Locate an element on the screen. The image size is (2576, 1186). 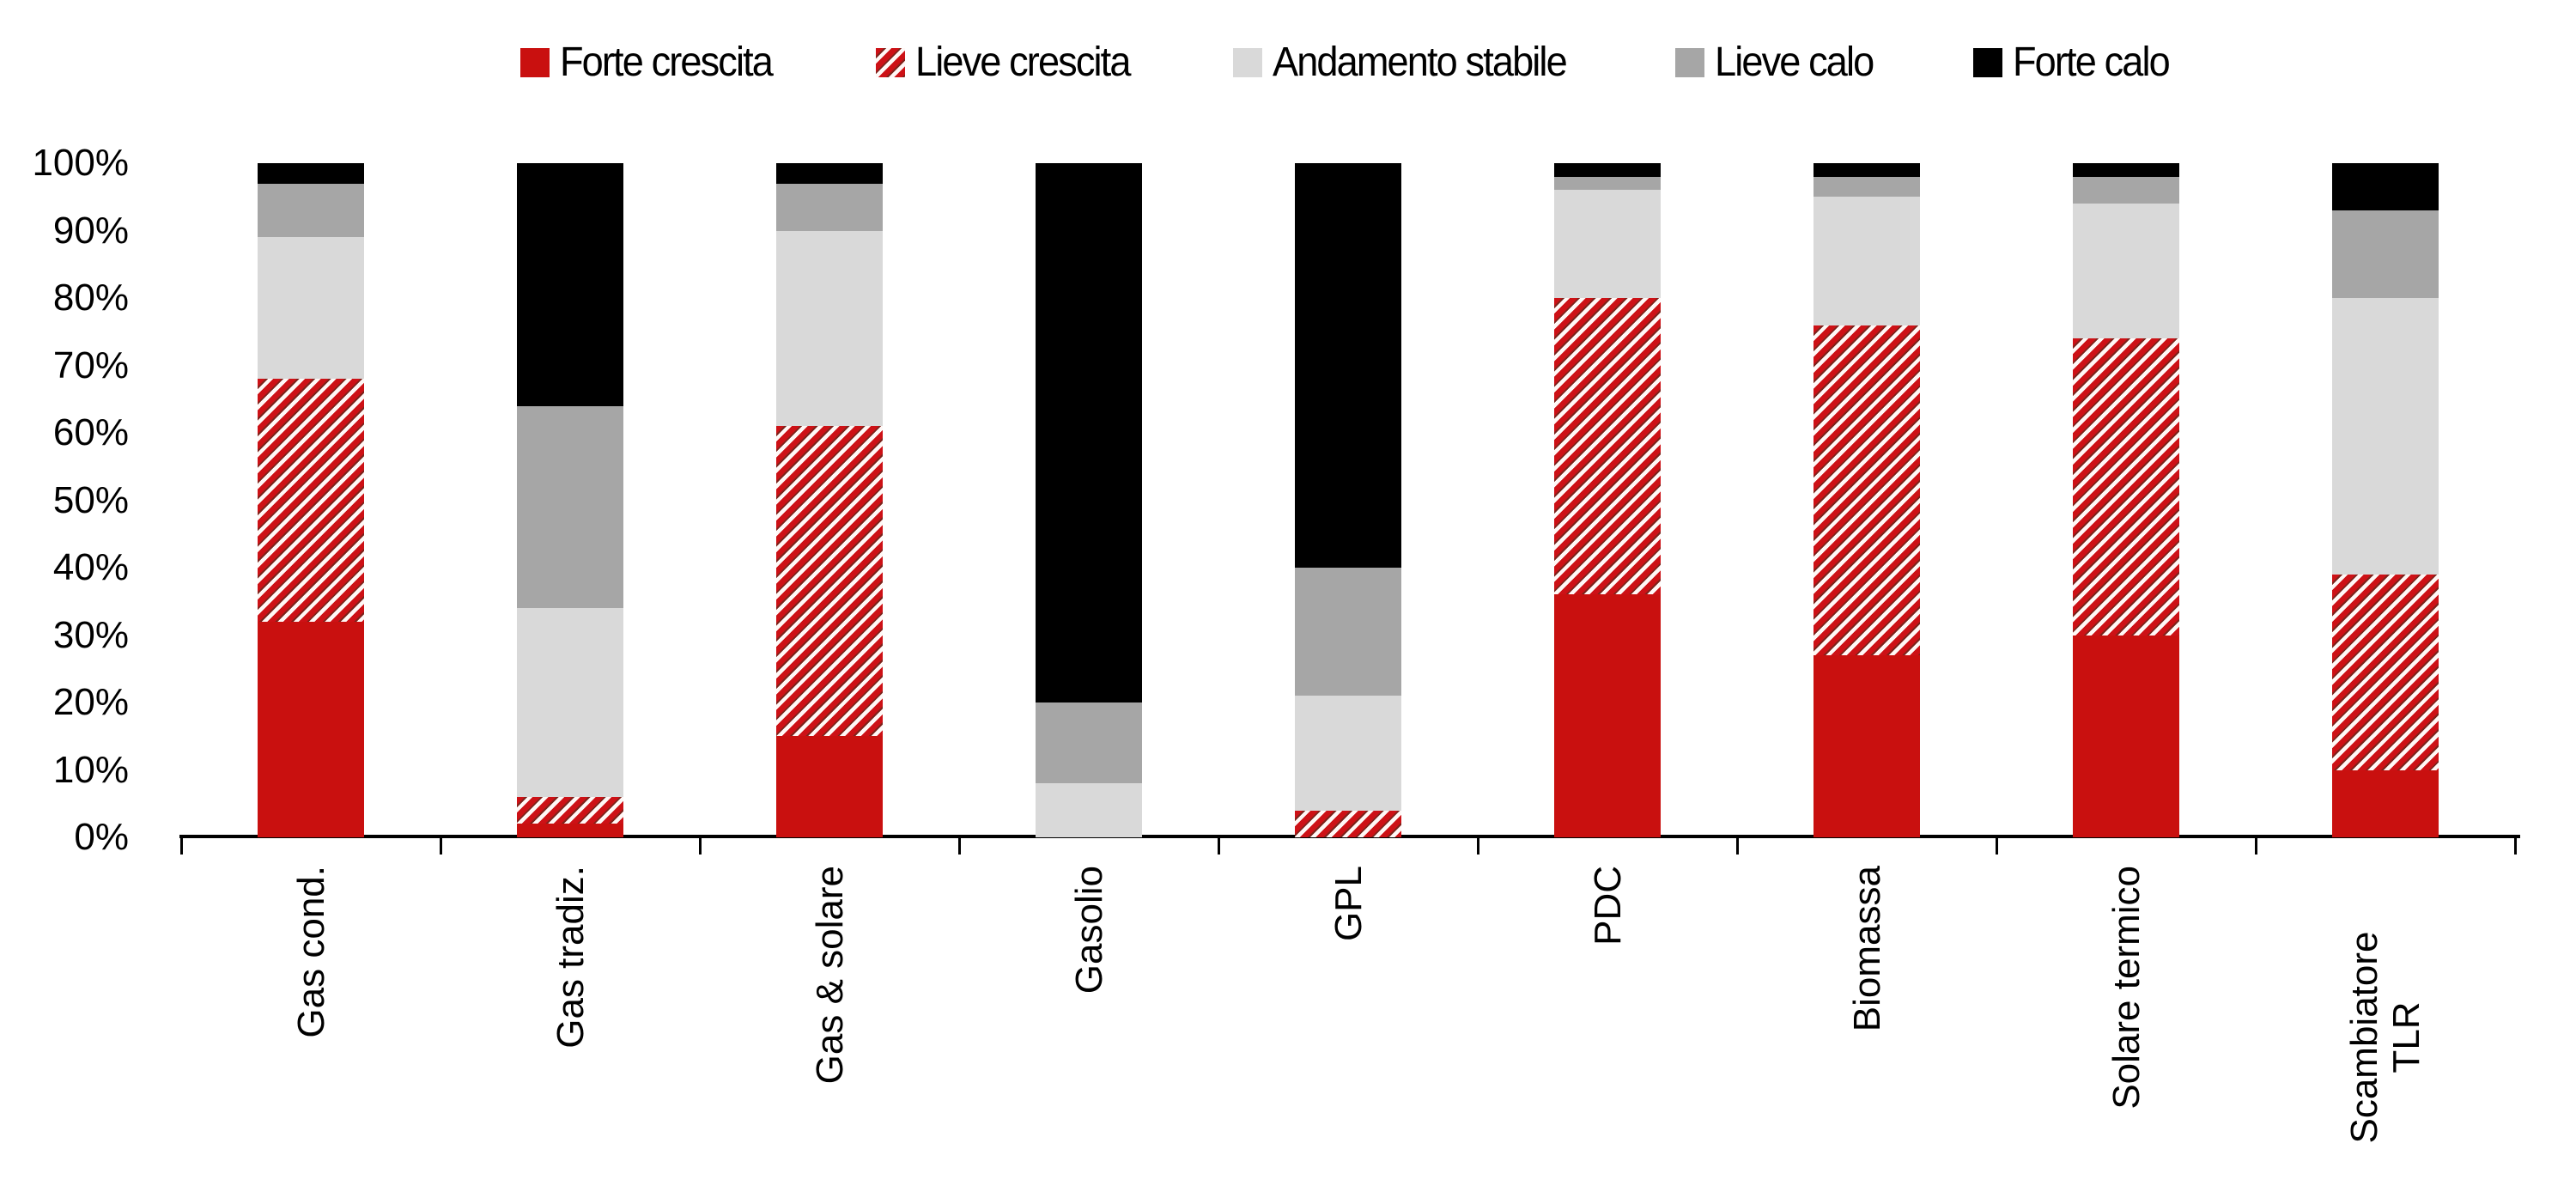
segment-lieve-crescita-gas-solare is located at coordinates (830, 581).